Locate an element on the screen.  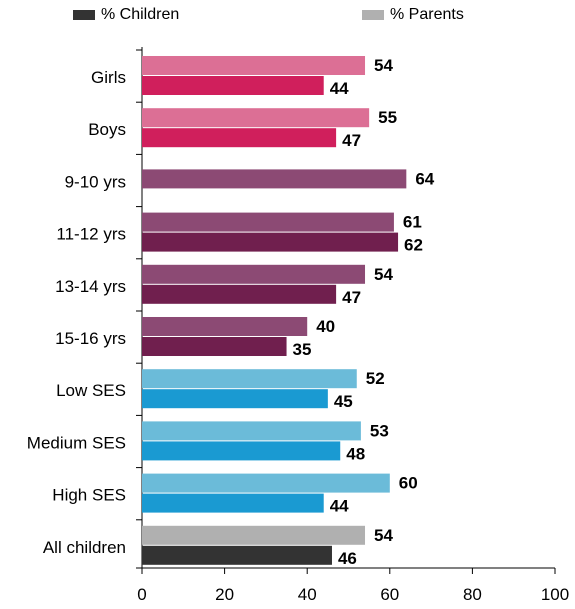
category-label: Boys is located at coordinates (107, 129).